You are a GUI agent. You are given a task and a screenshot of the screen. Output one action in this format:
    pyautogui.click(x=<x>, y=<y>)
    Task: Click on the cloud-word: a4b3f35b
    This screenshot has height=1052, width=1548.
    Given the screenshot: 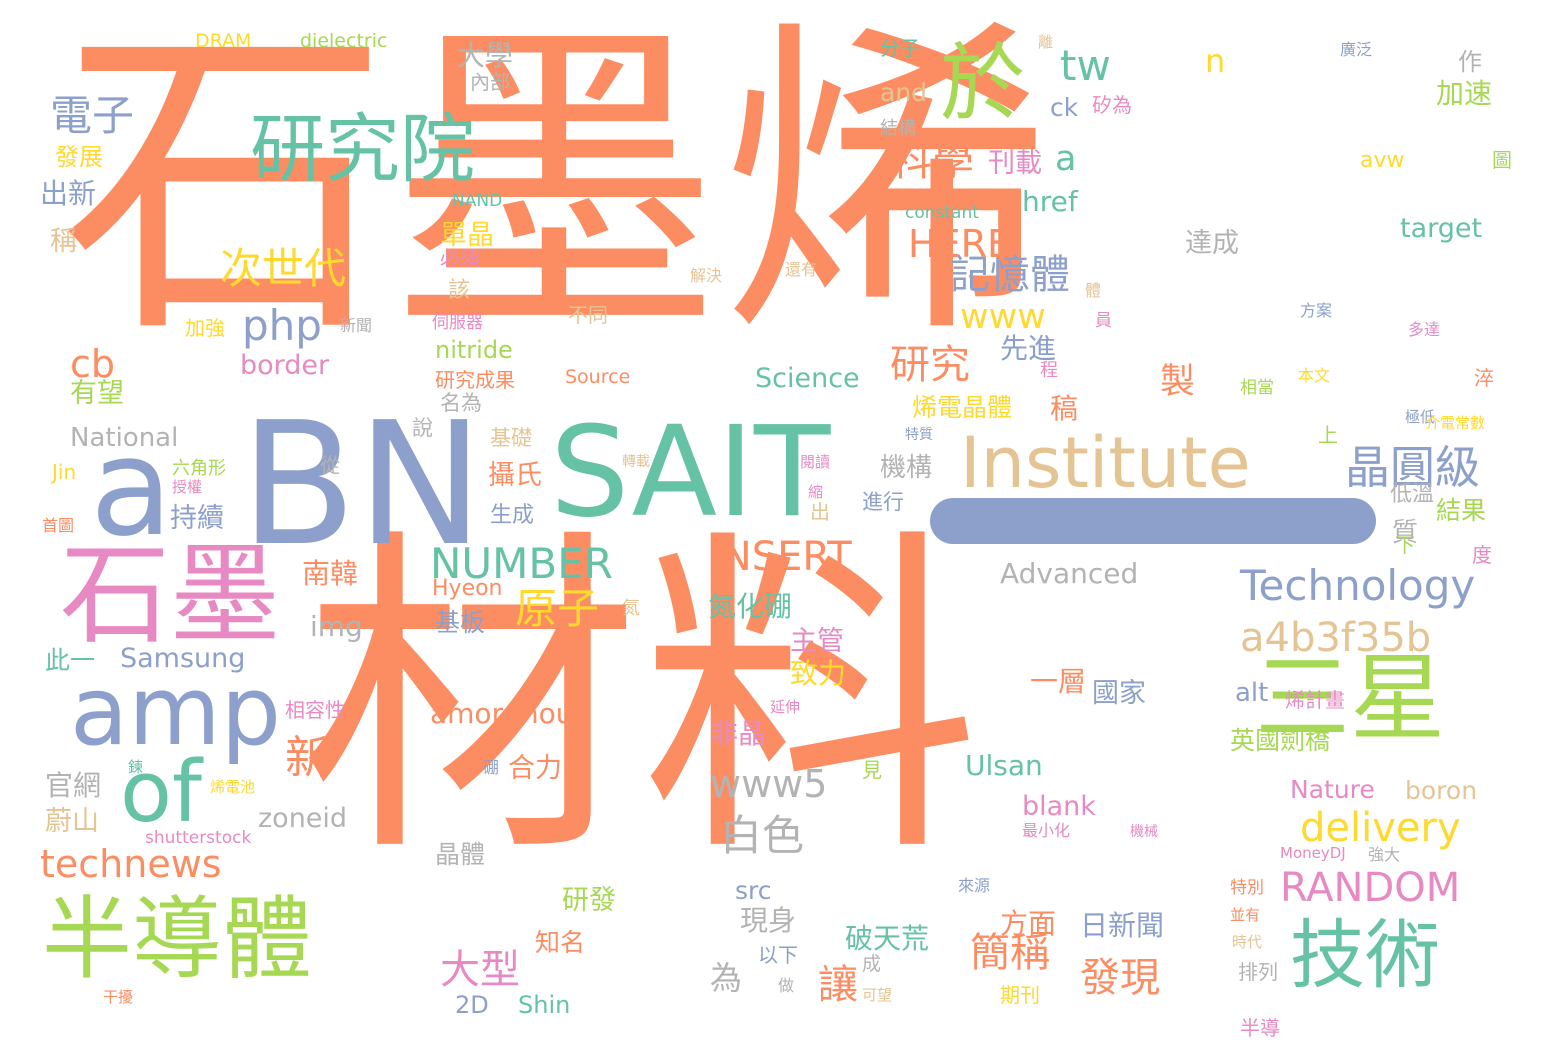 What is the action you would take?
    pyautogui.click(x=1336, y=638)
    